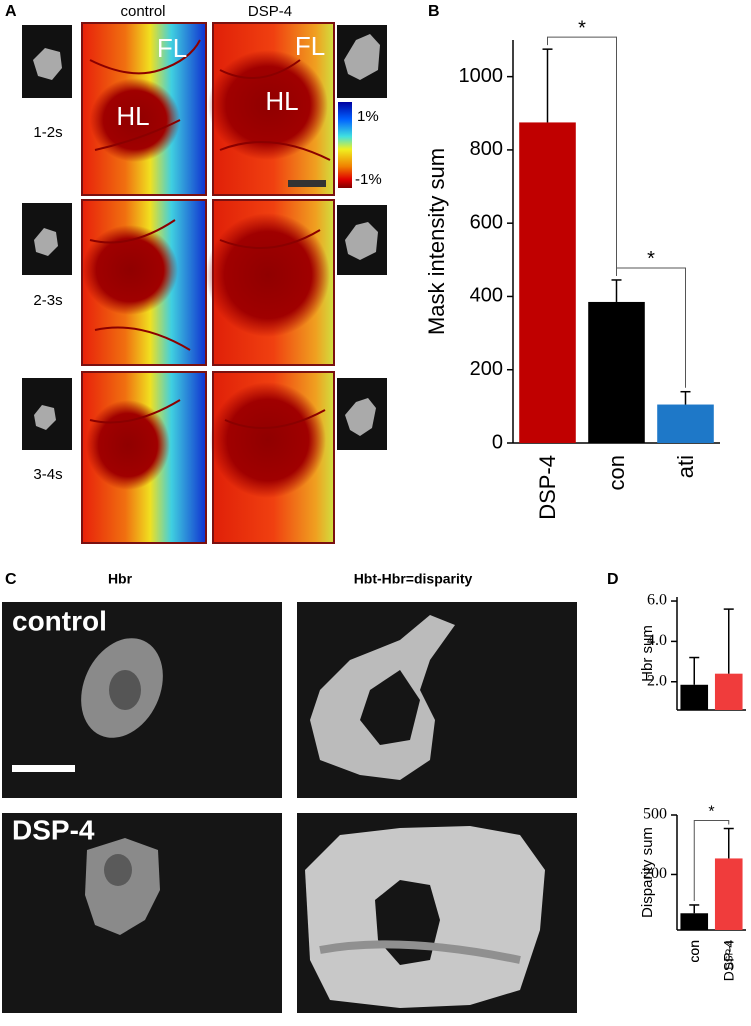  I want to click on y-axis-label: Mask intensity sum, so click(436, 241).